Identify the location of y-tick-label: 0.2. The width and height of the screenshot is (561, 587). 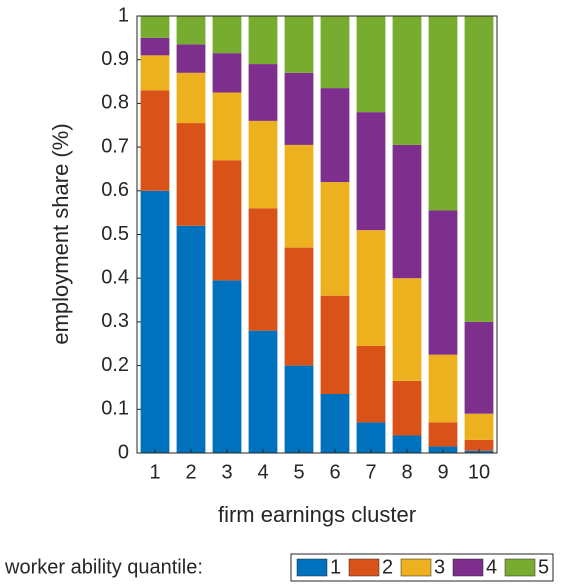
(115, 365).